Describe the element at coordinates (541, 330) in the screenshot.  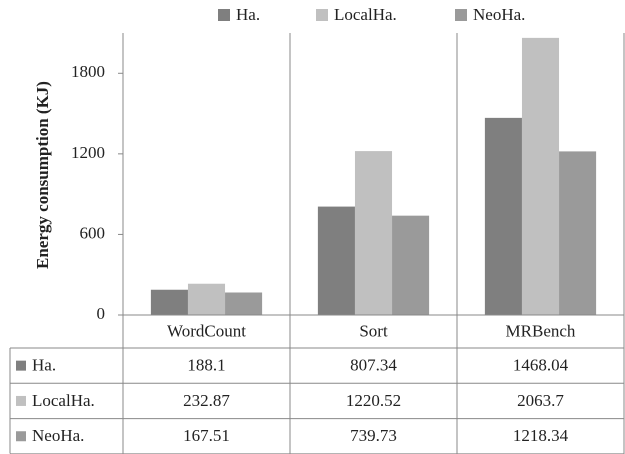
I see `x-tick-label: MRBench` at that location.